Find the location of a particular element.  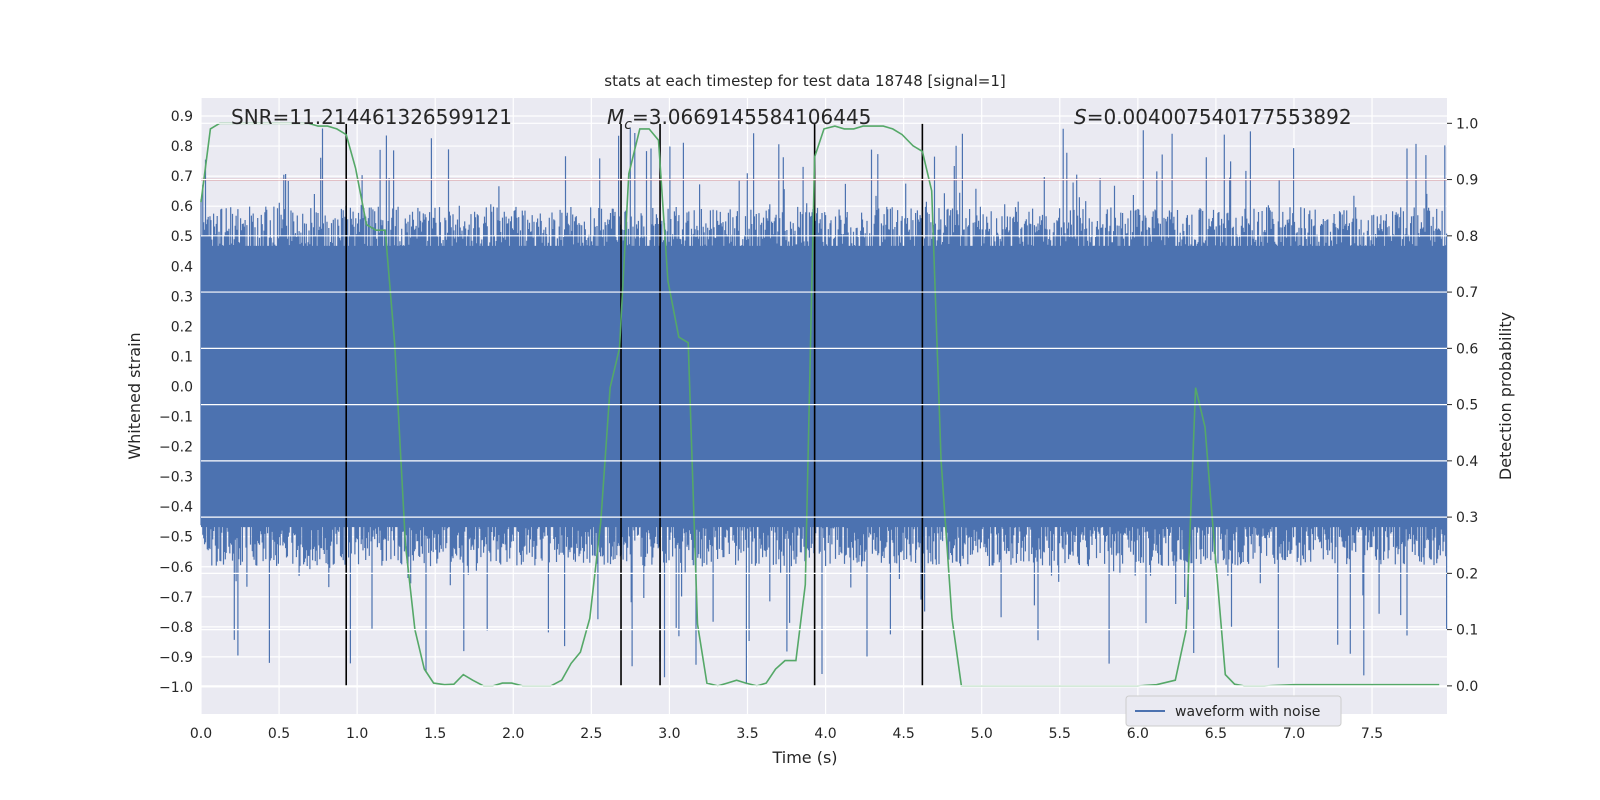

y-tick-label: −0.3 is located at coordinates (176, 478).